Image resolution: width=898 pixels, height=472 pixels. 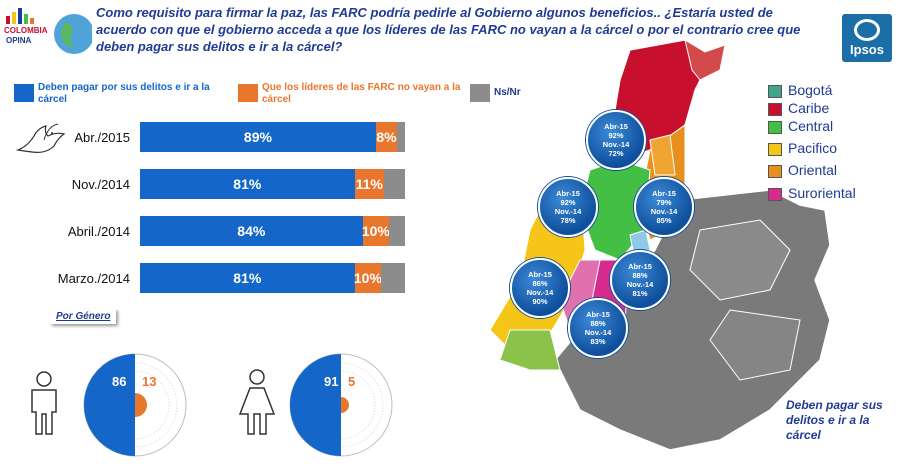 I want to click on gauge-male-no-jail-value: 13, so click(x=149, y=381).